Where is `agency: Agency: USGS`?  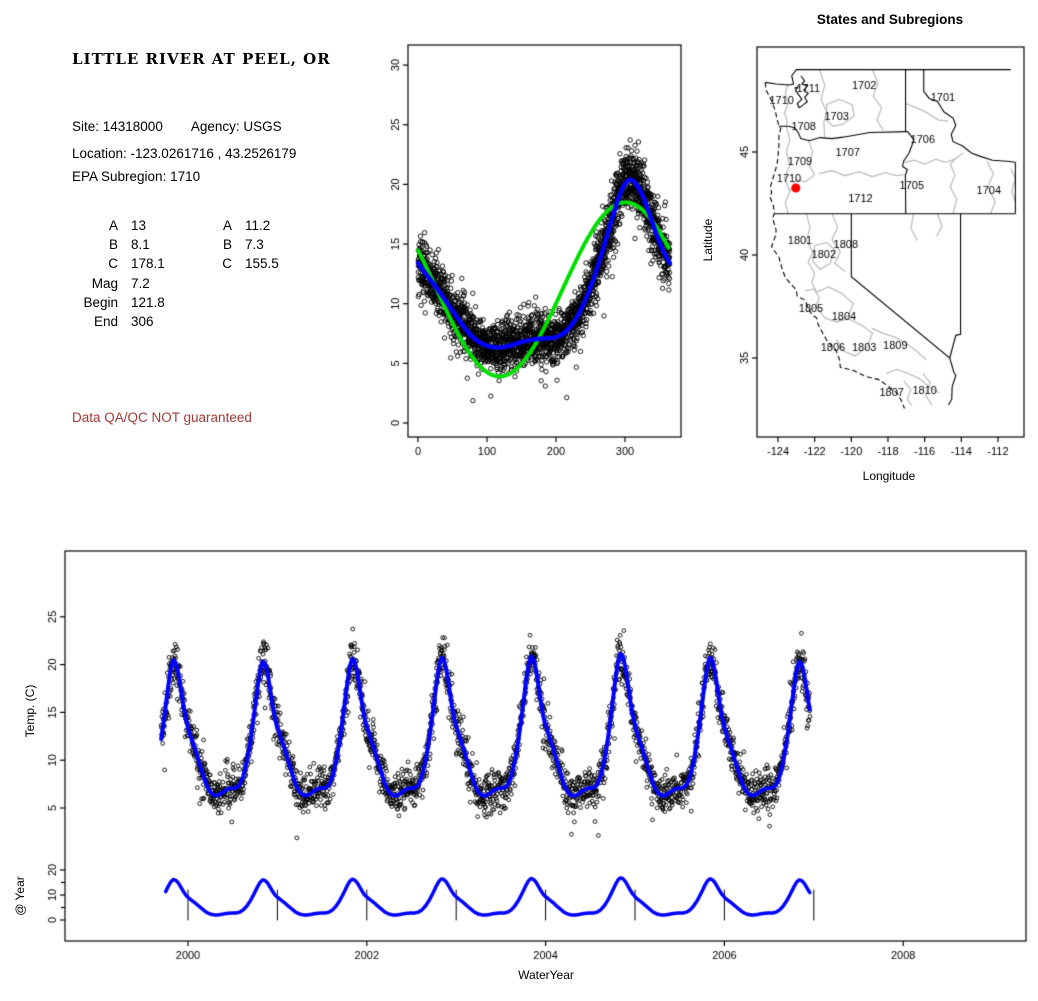 agency: Agency: USGS is located at coordinates (236, 126).